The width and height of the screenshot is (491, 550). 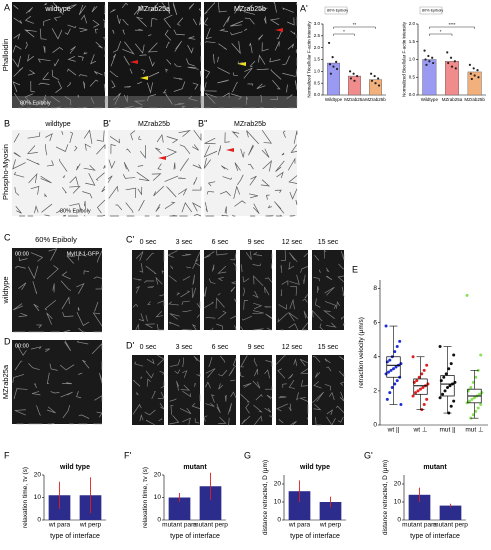 I want to click on y-tick-label: 4, so click(x=375, y=356).